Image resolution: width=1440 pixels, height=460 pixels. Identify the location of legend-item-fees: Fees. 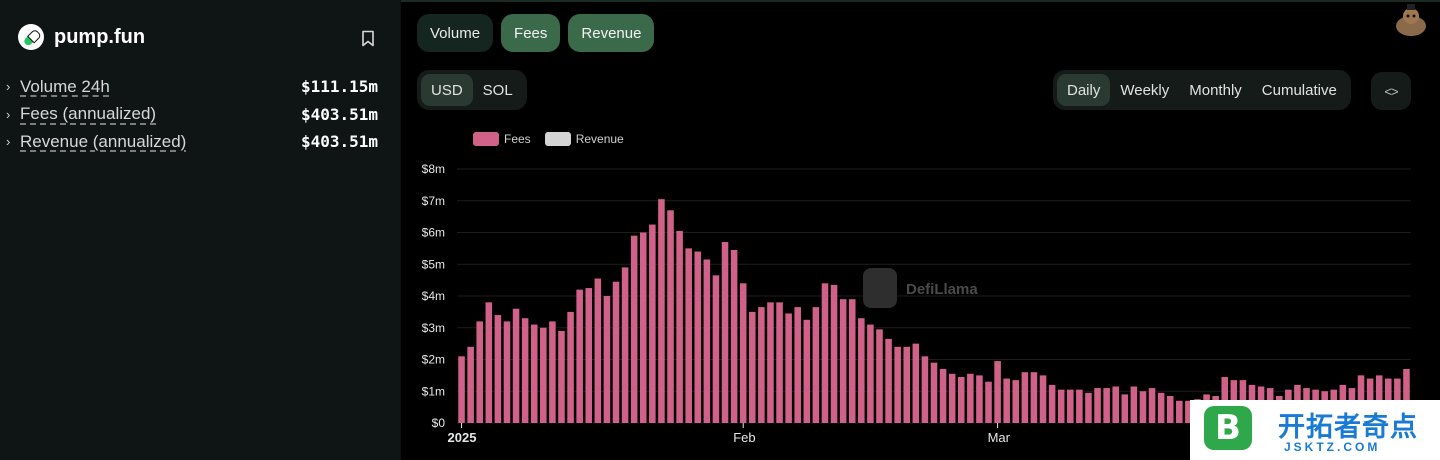
(502, 139).